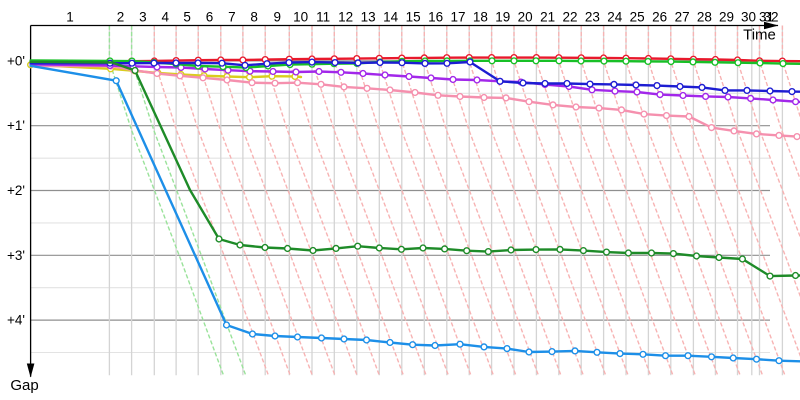 The height and width of the screenshot is (400, 800). Describe the element at coordinates (659, 16) in the screenshot. I see `svg-text: 26` at that location.